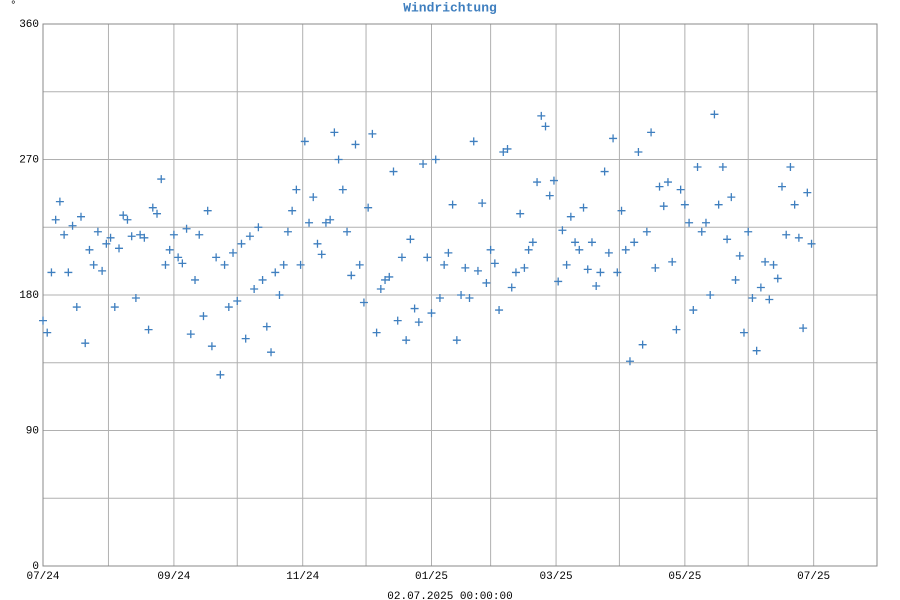 This screenshot has height=600, width=900. I want to click on y-tick-label: 270, so click(29, 160).